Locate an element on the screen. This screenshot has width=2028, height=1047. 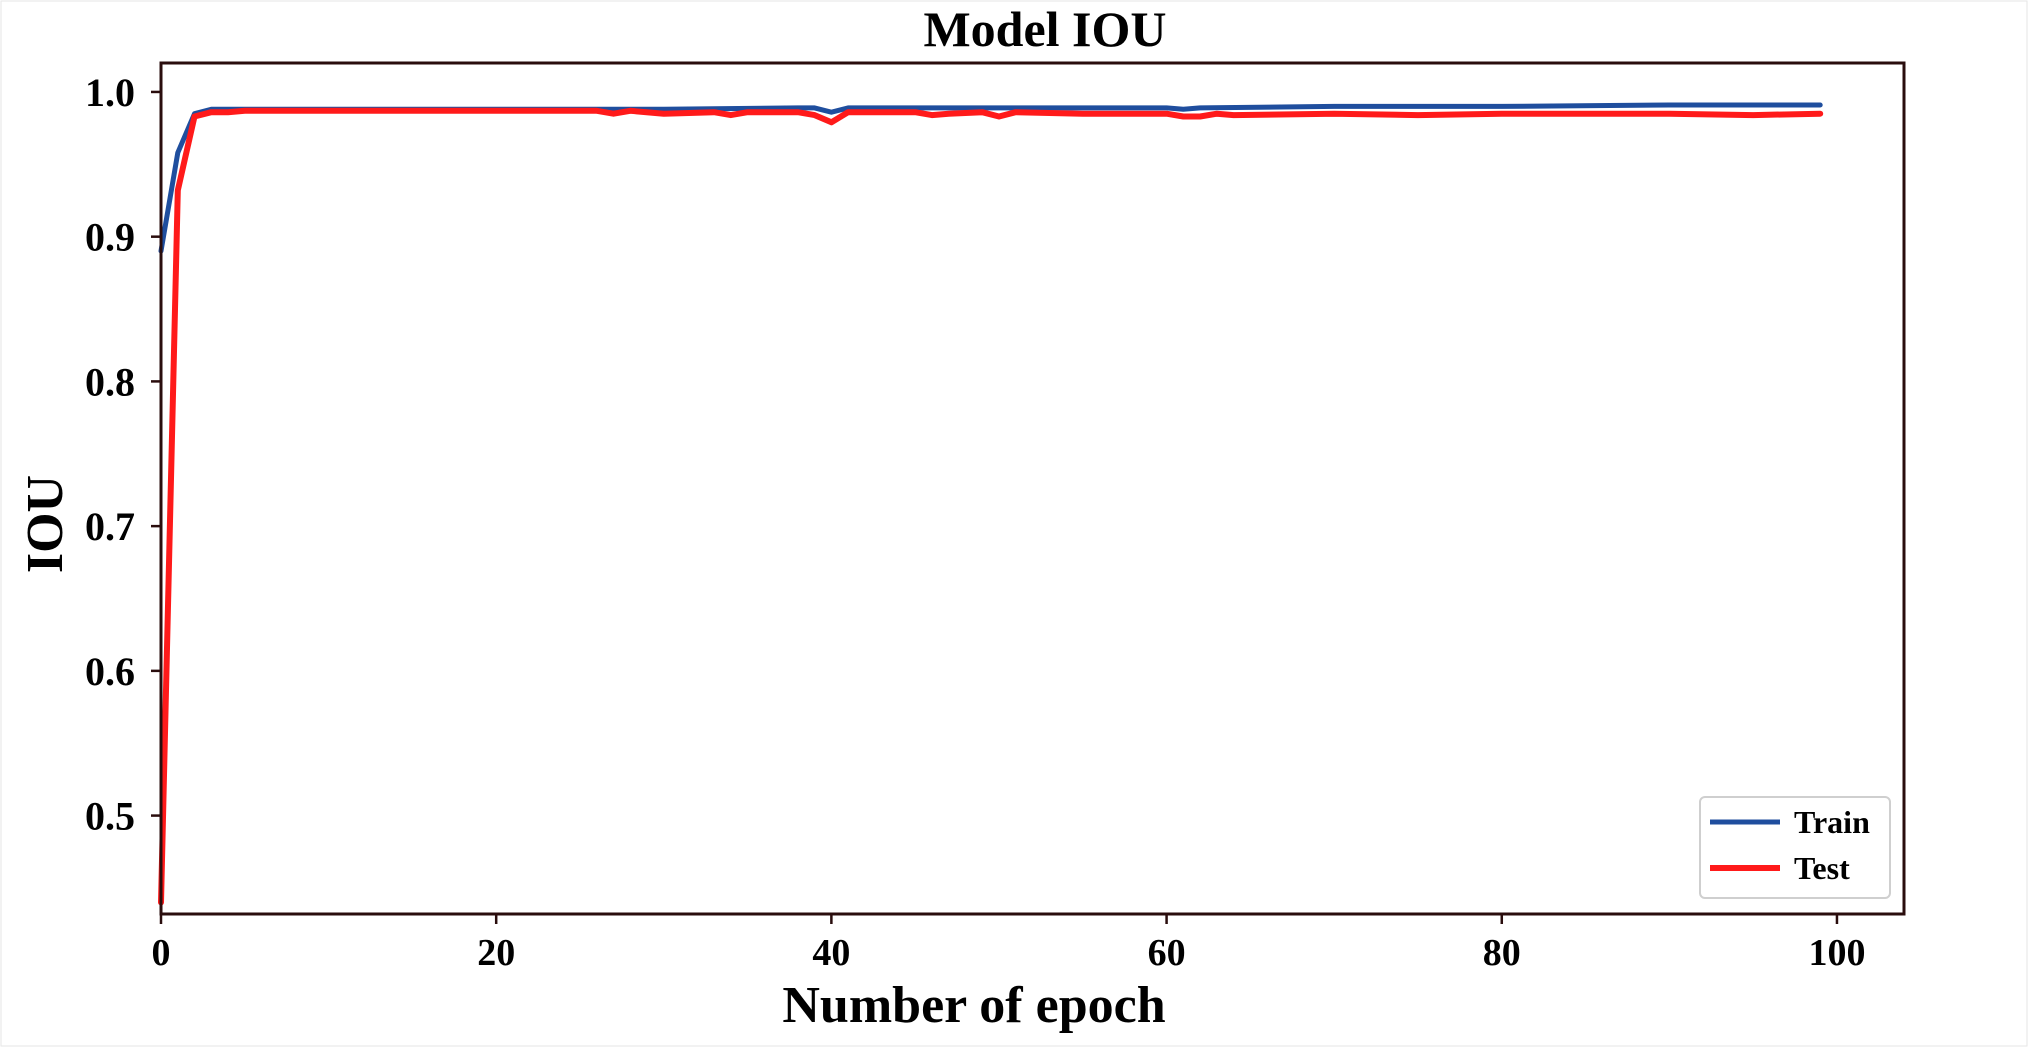
y-tick-label: 0.6 is located at coordinates (110, 671).